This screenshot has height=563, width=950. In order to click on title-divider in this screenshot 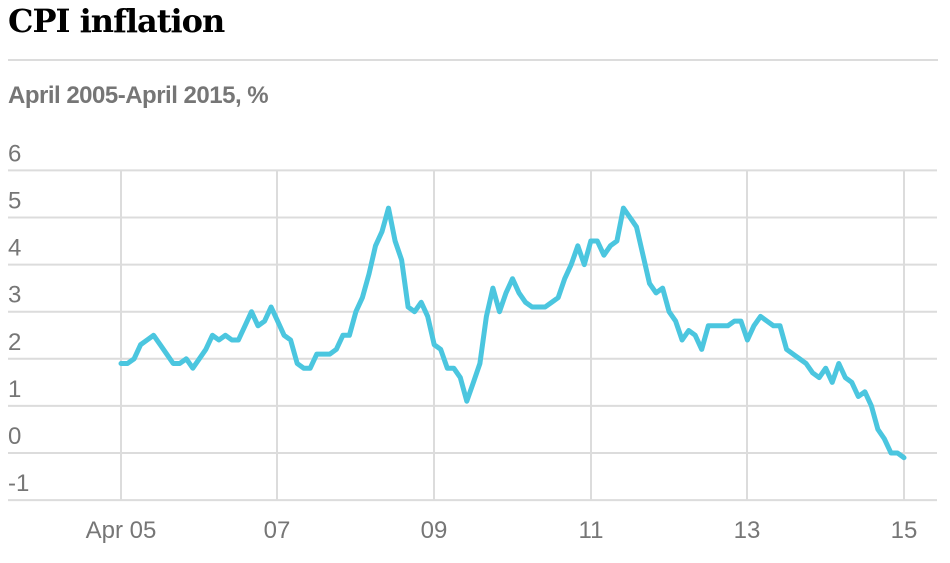, I will do `click(473, 60)`.